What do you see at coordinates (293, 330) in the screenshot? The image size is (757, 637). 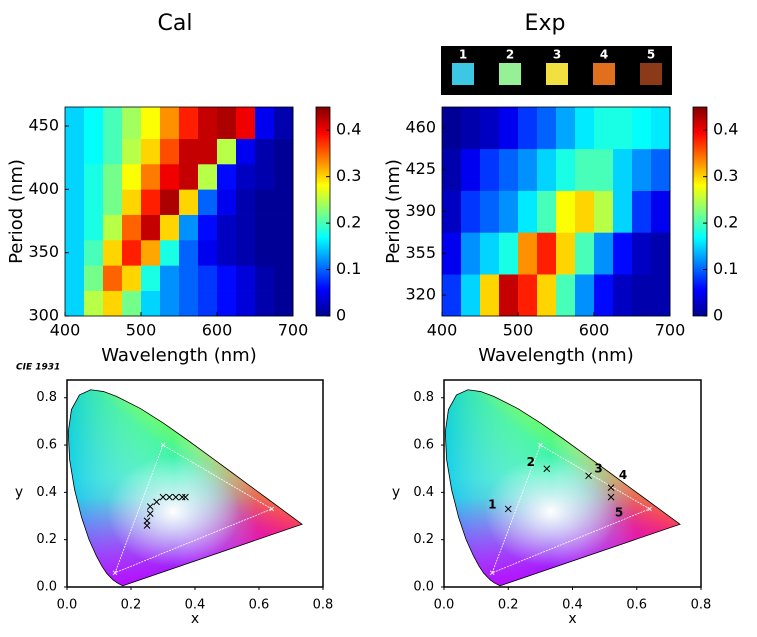 I see `x-tick-label: 700` at bounding box center [293, 330].